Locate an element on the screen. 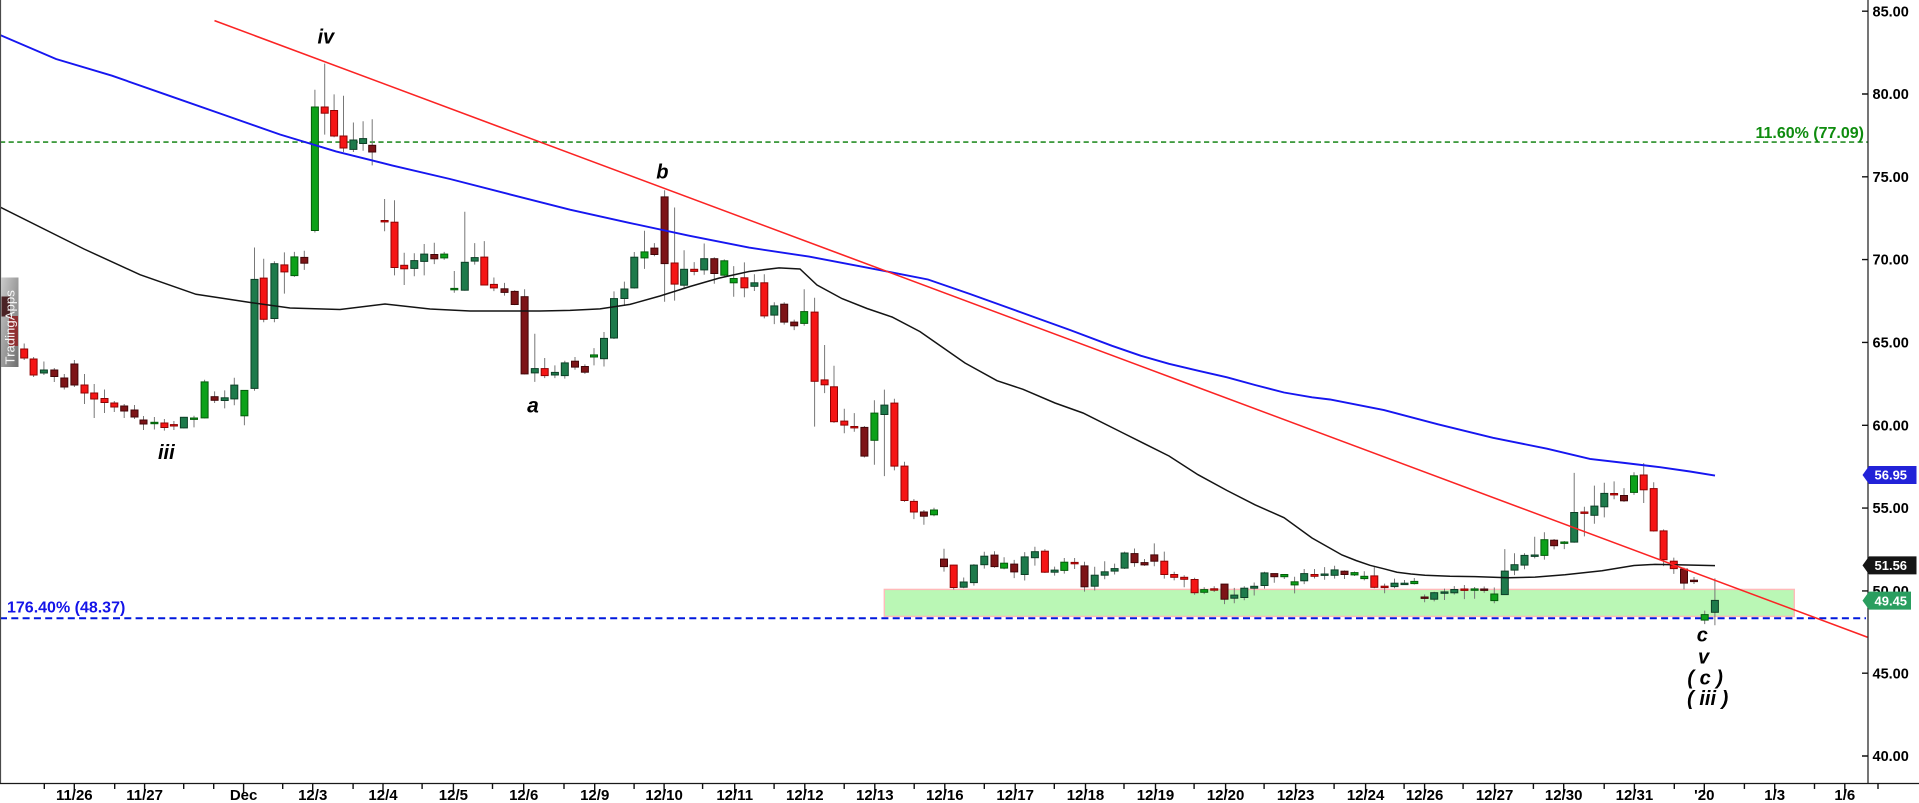 Image resolution: width=1919 pixels, height=803 pixels. svg-text: 12/26 is located at coordinates (1425, 795).